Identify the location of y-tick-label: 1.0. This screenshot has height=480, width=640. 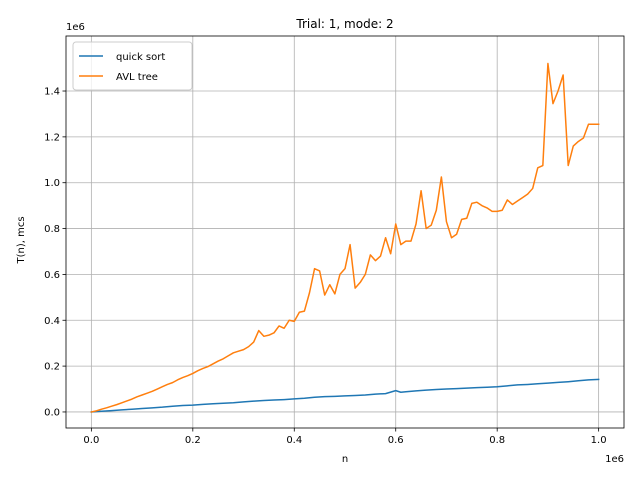
(52, 183).